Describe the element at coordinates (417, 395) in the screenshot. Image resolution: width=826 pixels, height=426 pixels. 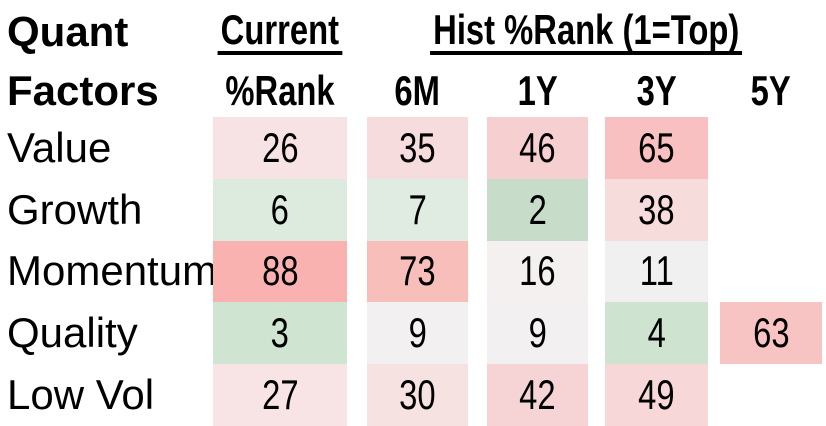
I see `cell-lowvol-6m: 30` at that location.